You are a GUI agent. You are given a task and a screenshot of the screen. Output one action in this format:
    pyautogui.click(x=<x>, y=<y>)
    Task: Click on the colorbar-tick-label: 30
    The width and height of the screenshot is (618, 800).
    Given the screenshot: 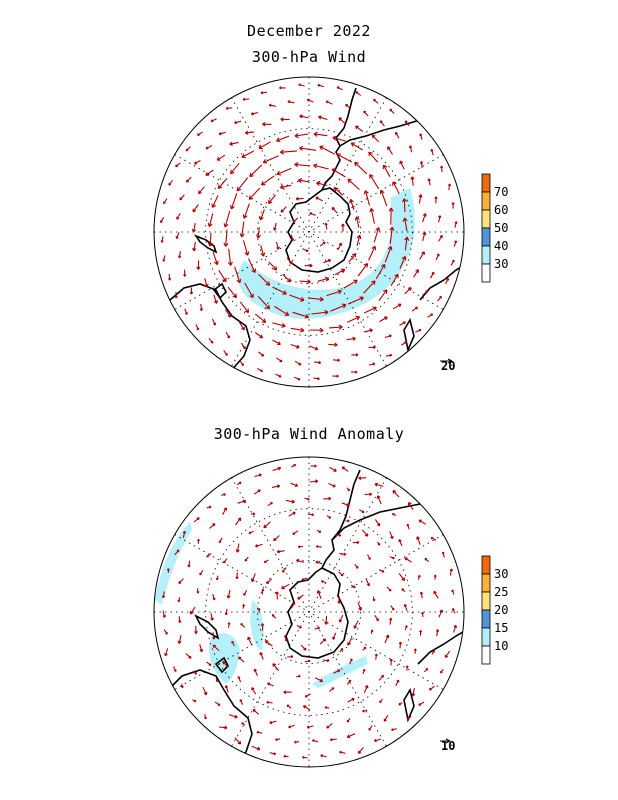 What is the action you would take?
    pyautogui.click(x=501, y=574)
    